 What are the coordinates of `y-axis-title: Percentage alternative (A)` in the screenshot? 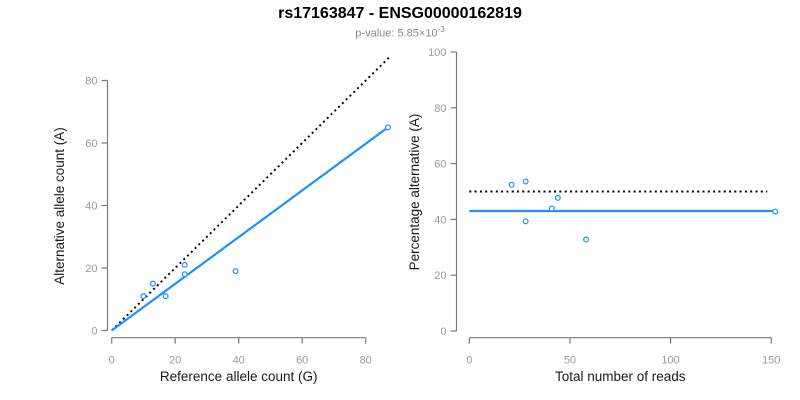 It's located at (414, 192).